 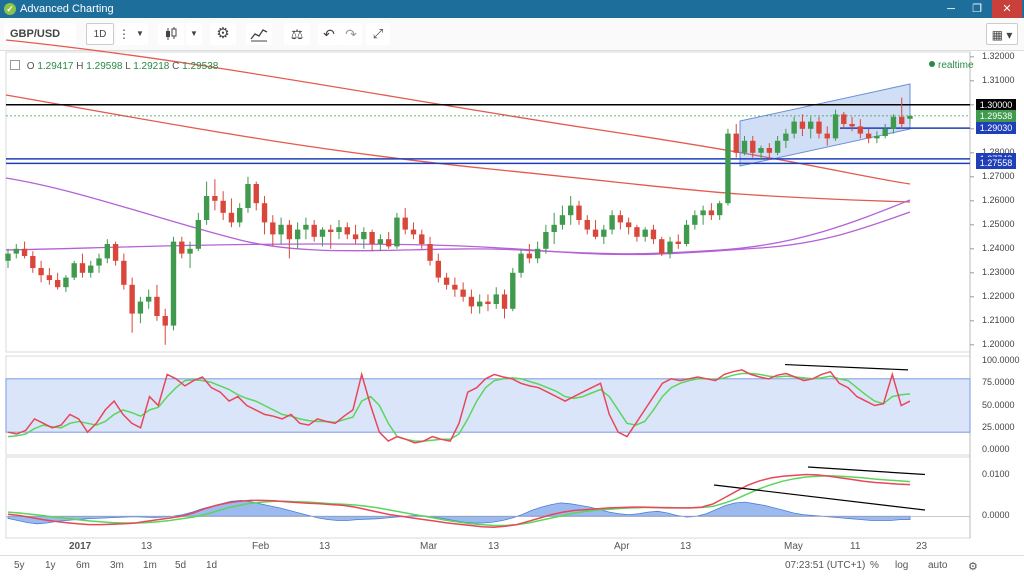 I want to click on range-button: 6m, so click(x=83, y=565).